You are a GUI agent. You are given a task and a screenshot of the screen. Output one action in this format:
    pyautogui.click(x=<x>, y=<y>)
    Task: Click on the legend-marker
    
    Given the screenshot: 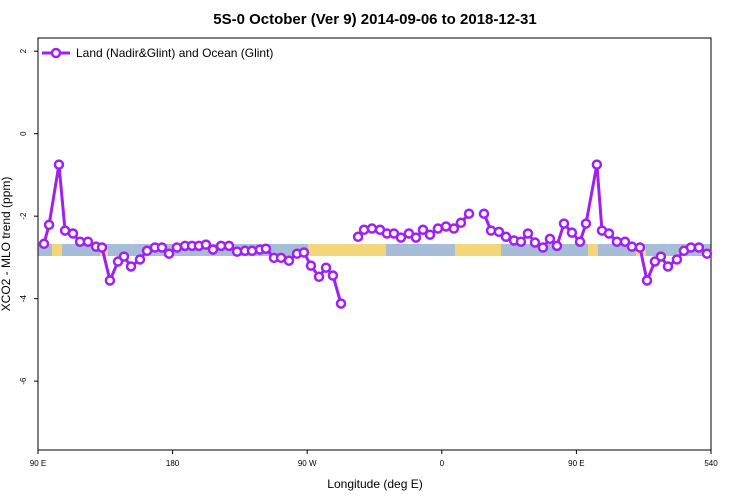 What is the action you would take?
    pyautogui.click(x=56, y=53)
    